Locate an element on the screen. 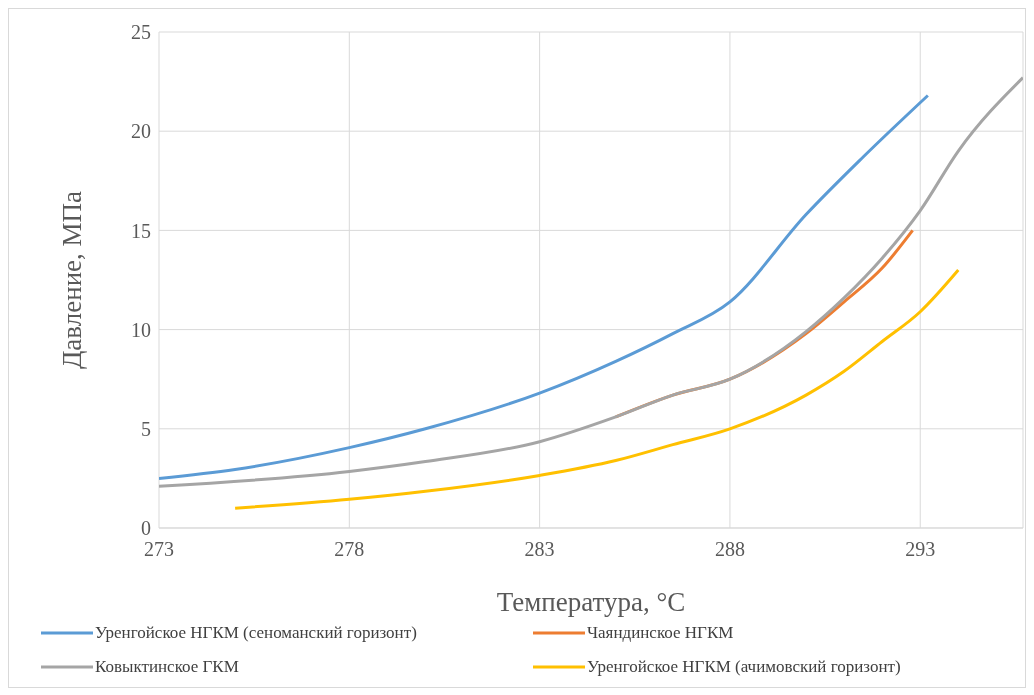 This screenshot has height=695, width=1034. y-axis-title: Давление, МПа is located at coordinates (71, 280).